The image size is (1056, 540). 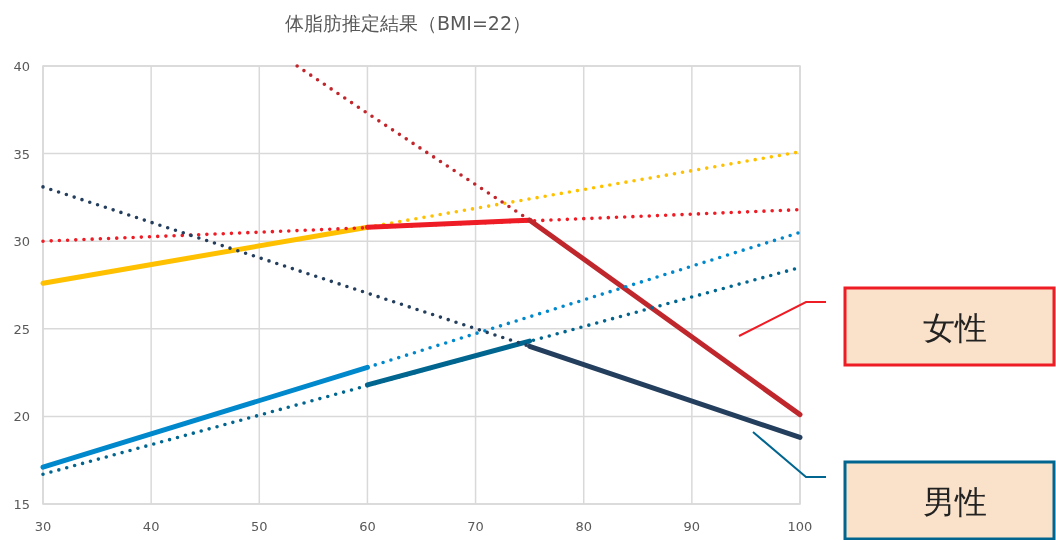 What do you see at coordinates (21, 504) in the screenshot?
I see `y-tick-label: 15` at bounding box center [21, 504].